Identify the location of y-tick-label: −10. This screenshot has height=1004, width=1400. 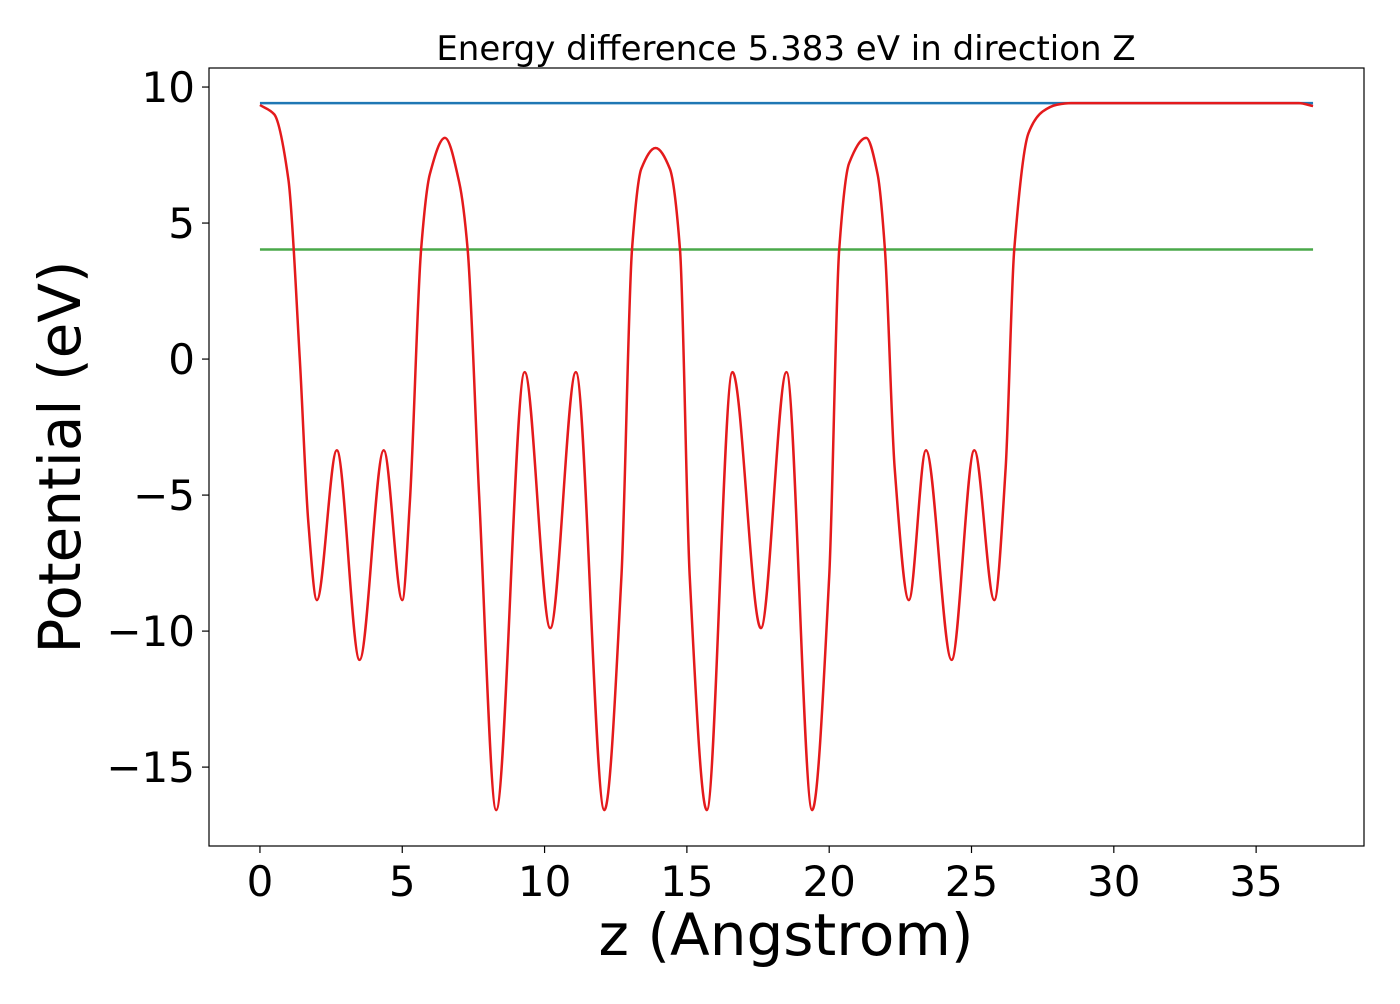
(150, 631).